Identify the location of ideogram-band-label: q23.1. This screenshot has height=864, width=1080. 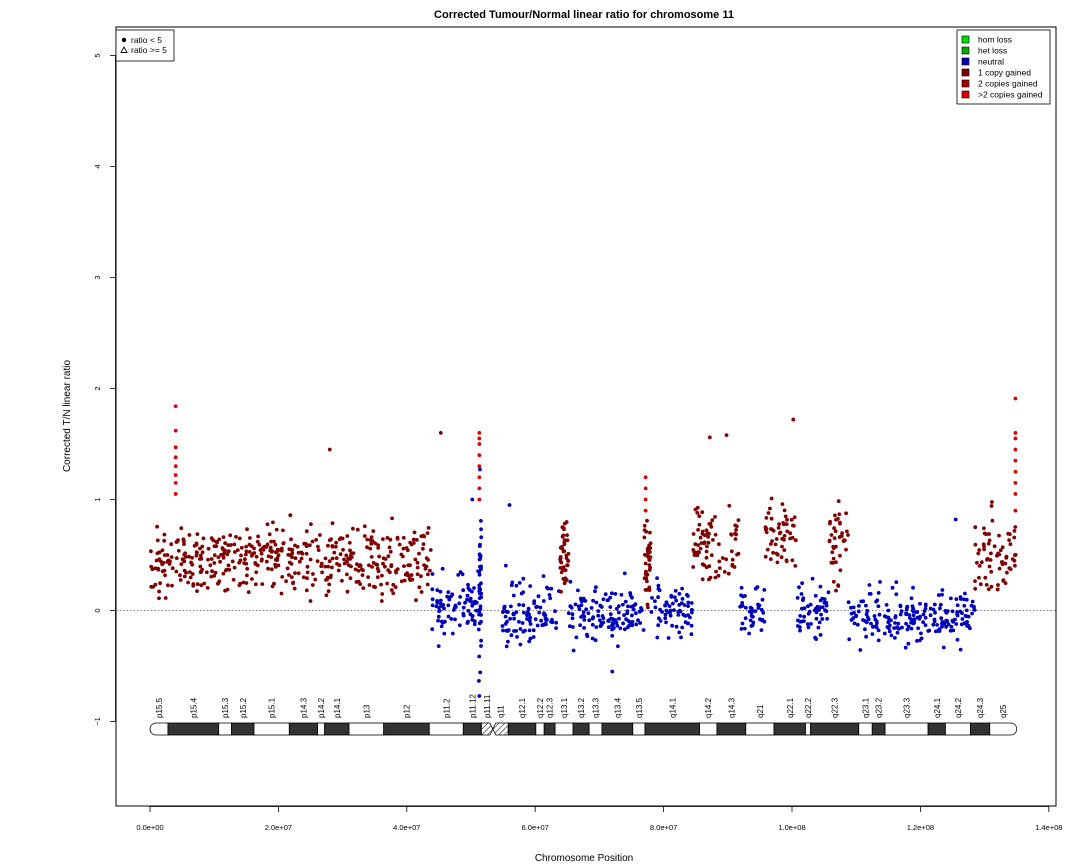
(866, 707).